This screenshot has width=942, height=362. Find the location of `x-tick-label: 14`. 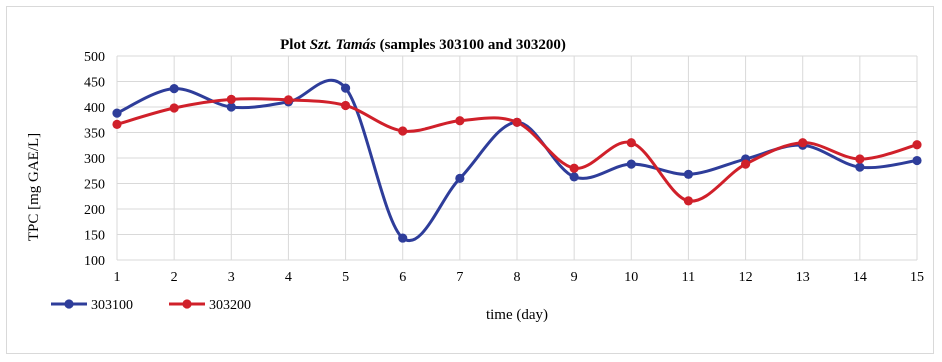

x-tick-label: 14 is located at coordinates (860, 277).